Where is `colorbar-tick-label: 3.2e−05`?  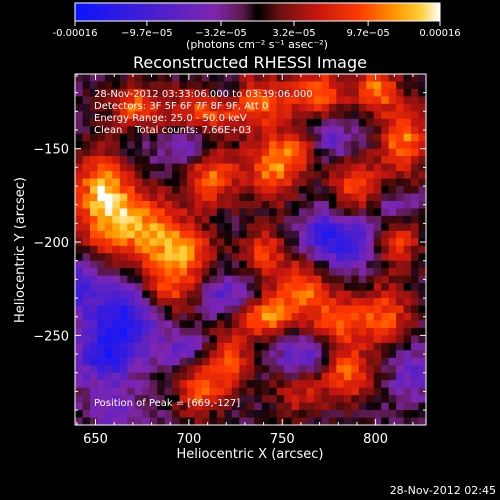
colorbar-tick-label: 3.2e−05 is located at coordinates (293, 33).